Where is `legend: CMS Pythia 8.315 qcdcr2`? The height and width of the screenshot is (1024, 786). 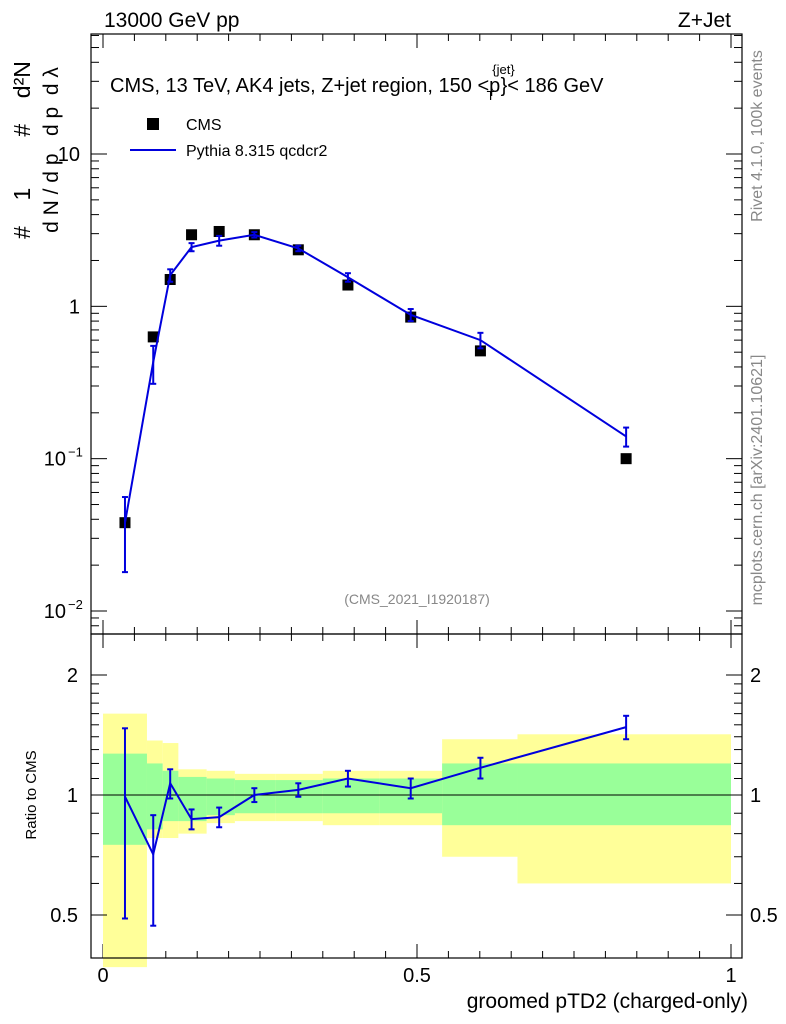
legend: CMS Pythia 8.315 qcdcr2 is located at coordinates (229, 138).